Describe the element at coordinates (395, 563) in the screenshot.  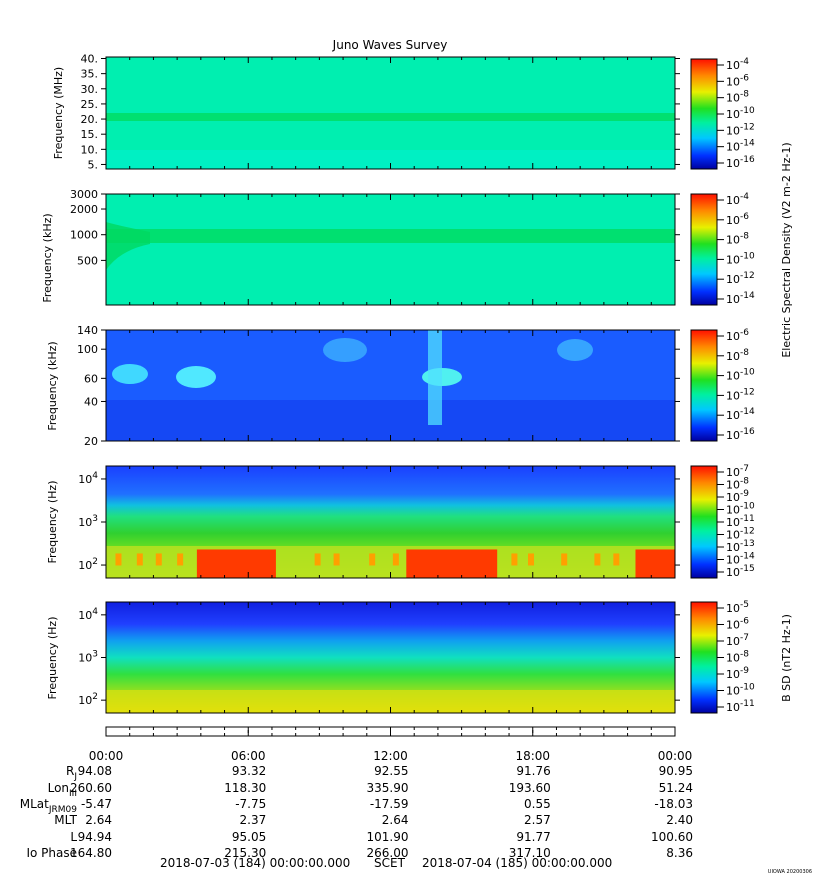
I see `panel-4-emissions` at that location.